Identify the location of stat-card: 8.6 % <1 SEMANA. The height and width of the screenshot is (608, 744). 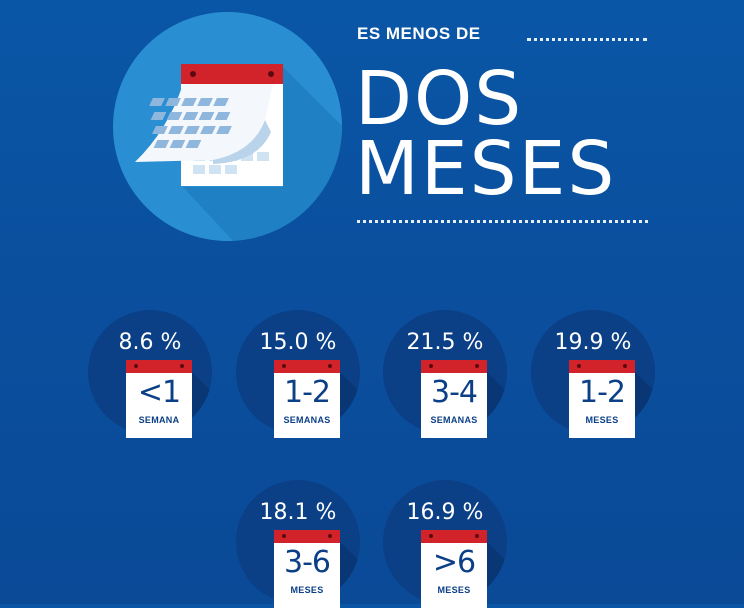
(150, 374).